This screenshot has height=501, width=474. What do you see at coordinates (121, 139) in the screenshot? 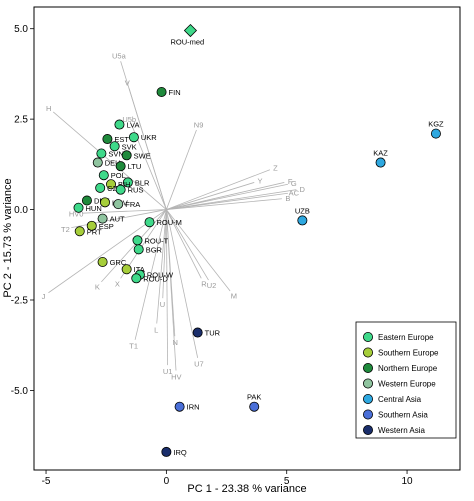
I see `point-label: EST` at bounding box center [121, 139].